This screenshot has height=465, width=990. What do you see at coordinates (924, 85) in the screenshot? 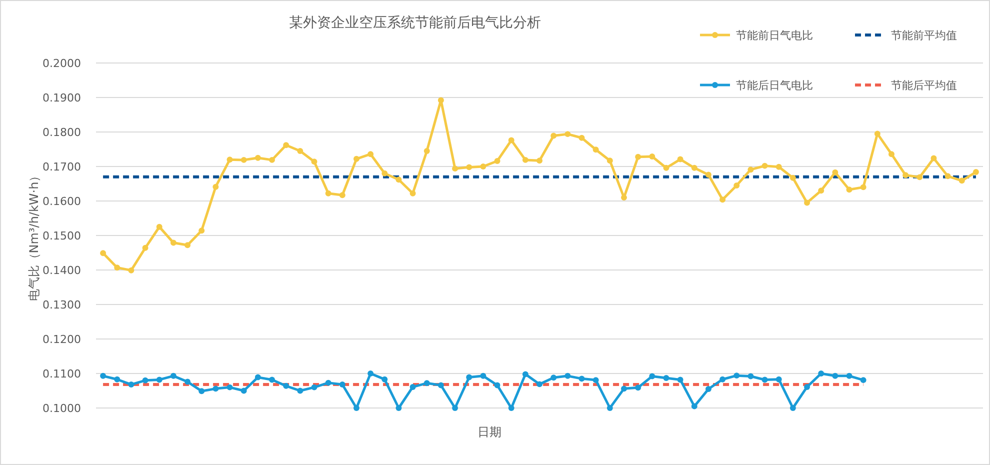
I see `legend-label: 节能后平均值` at bounding box center [924, 85].